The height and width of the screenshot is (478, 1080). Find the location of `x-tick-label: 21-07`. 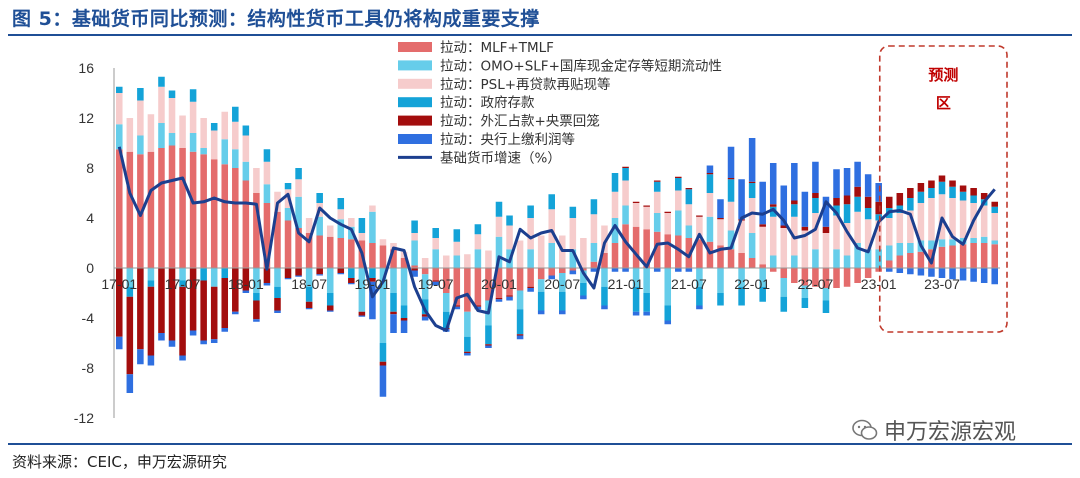

x-tick-label: 21-07 is located at coordinates (689, 284).